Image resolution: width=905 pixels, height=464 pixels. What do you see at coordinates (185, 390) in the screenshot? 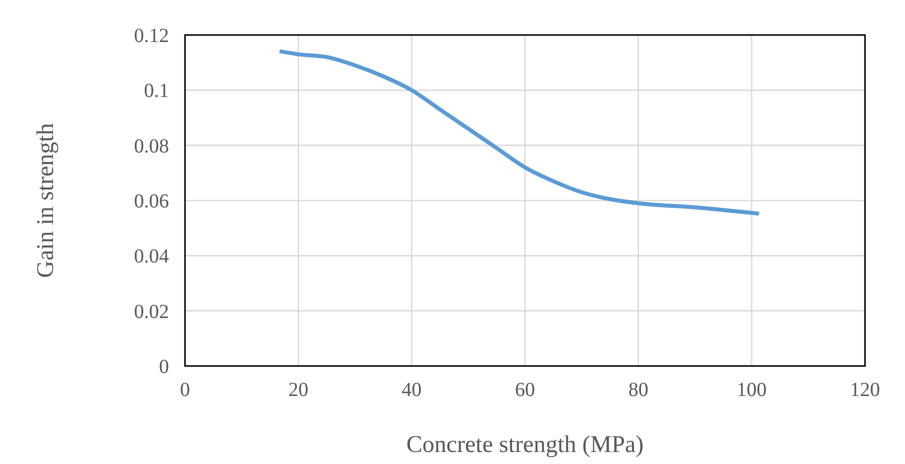
I see `x-tick-label: 0` at bounding box center [185, 390].